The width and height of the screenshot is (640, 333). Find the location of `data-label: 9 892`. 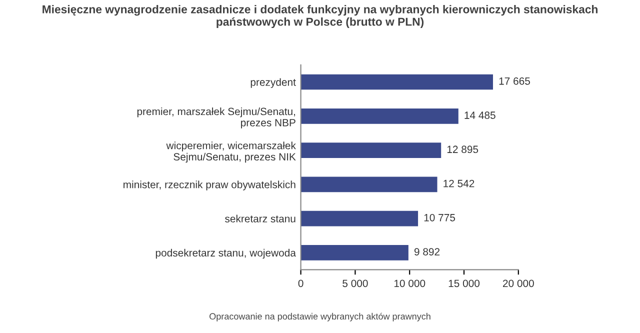

data-label: 9 892 is located at coordinates (427, 252).